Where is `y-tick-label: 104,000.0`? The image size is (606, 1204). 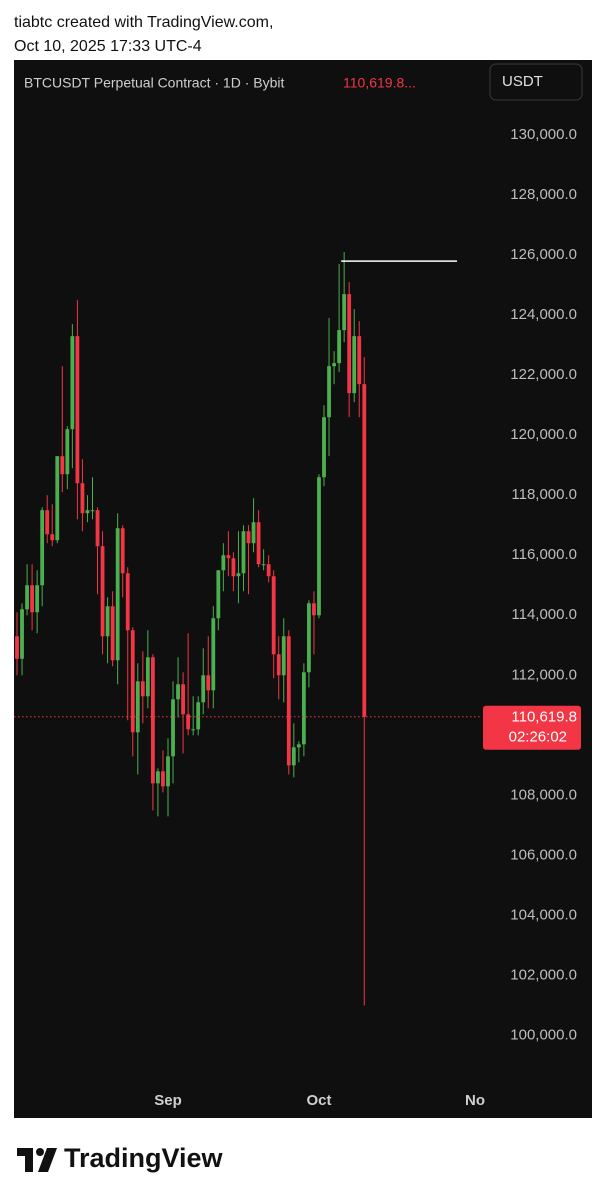
y-tick-label: 104,000.0 is located at coordinates (543, 914).